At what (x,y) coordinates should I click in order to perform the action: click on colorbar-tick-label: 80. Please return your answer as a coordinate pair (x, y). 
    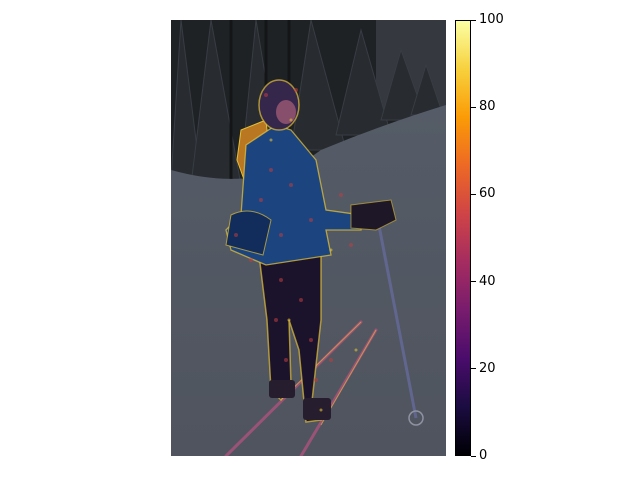
    Looking at the image, I should click on (487, 107).